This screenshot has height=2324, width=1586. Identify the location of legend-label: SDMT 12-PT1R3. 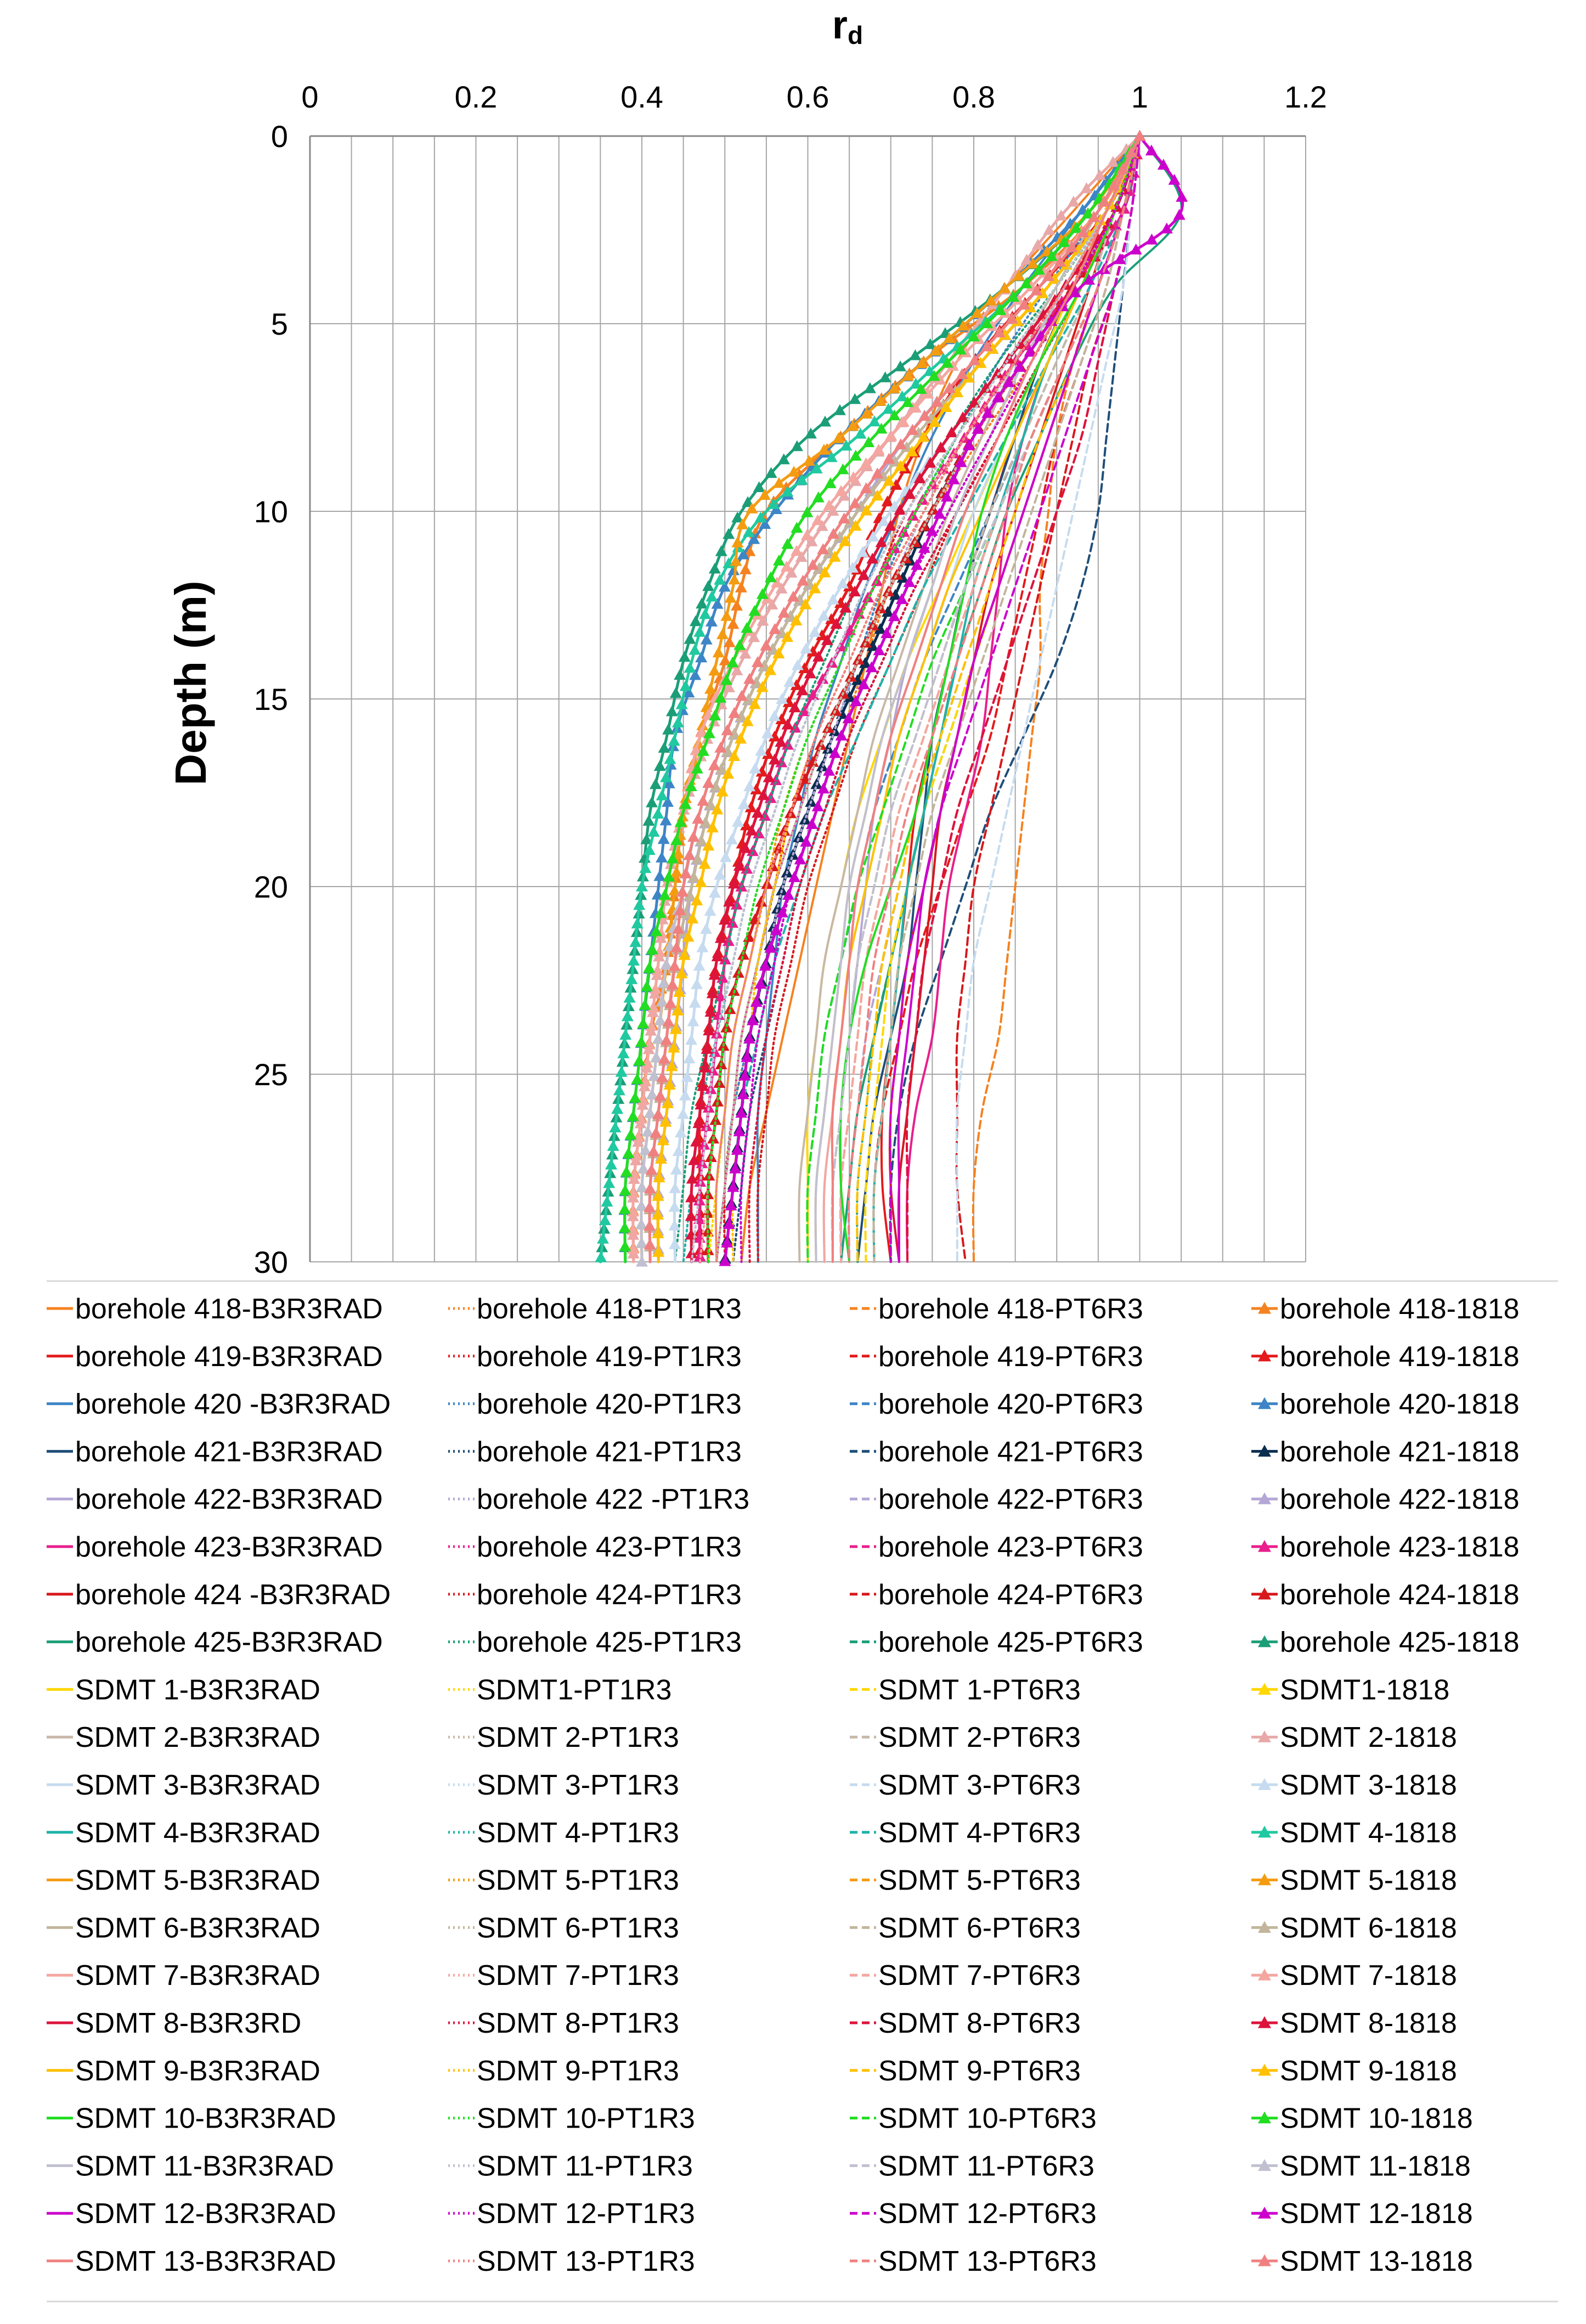
(586, 2214).